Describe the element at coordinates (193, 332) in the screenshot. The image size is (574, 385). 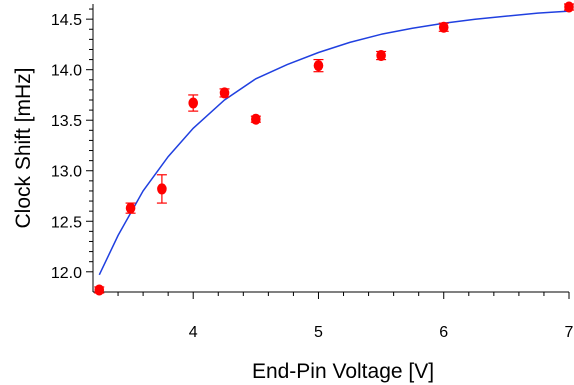
I see `x-tick-label: 4` at that location.